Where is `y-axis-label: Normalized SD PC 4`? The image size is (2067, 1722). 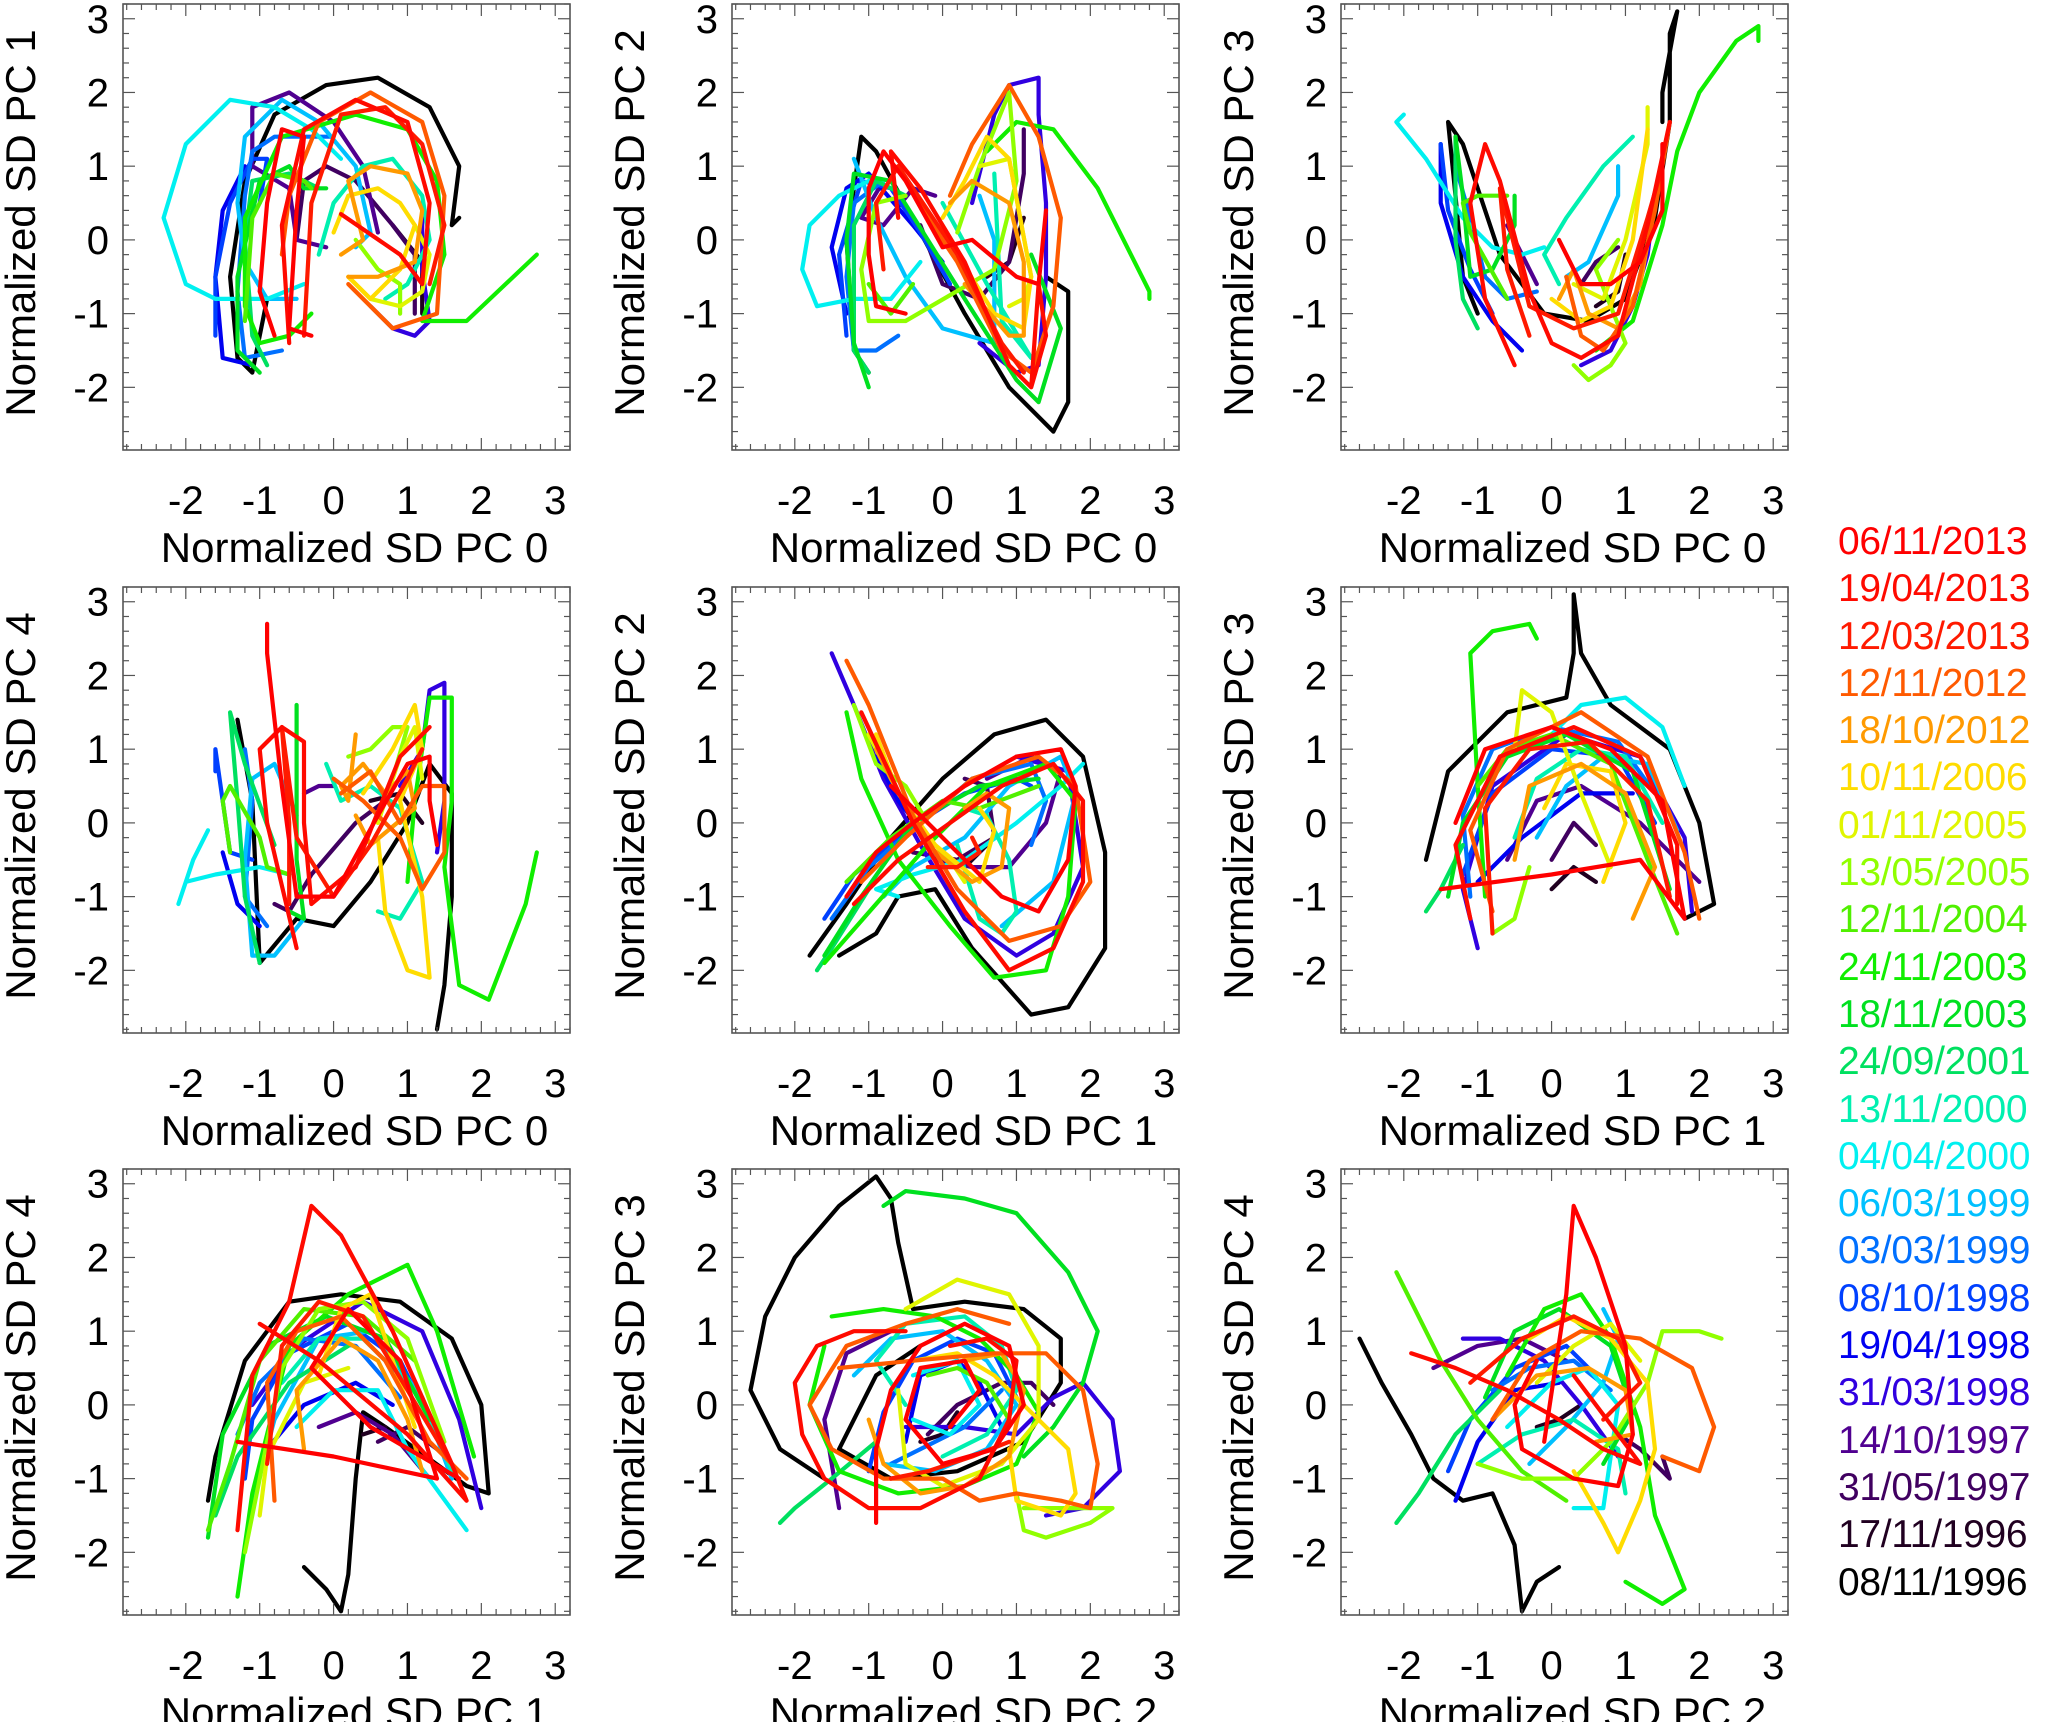
y-axis-label: Normalized SD PC 4 is located at coordinates (22, 805).